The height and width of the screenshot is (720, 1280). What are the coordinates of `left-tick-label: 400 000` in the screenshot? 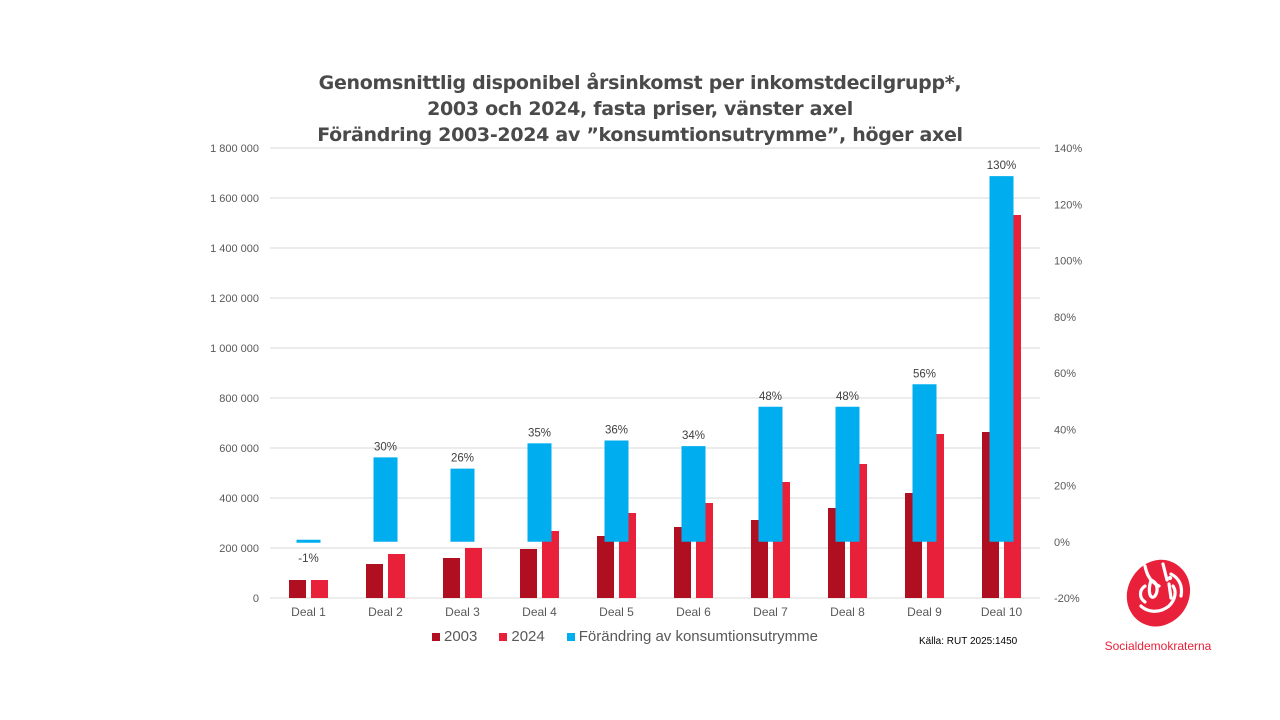 It's located at (239, 499).